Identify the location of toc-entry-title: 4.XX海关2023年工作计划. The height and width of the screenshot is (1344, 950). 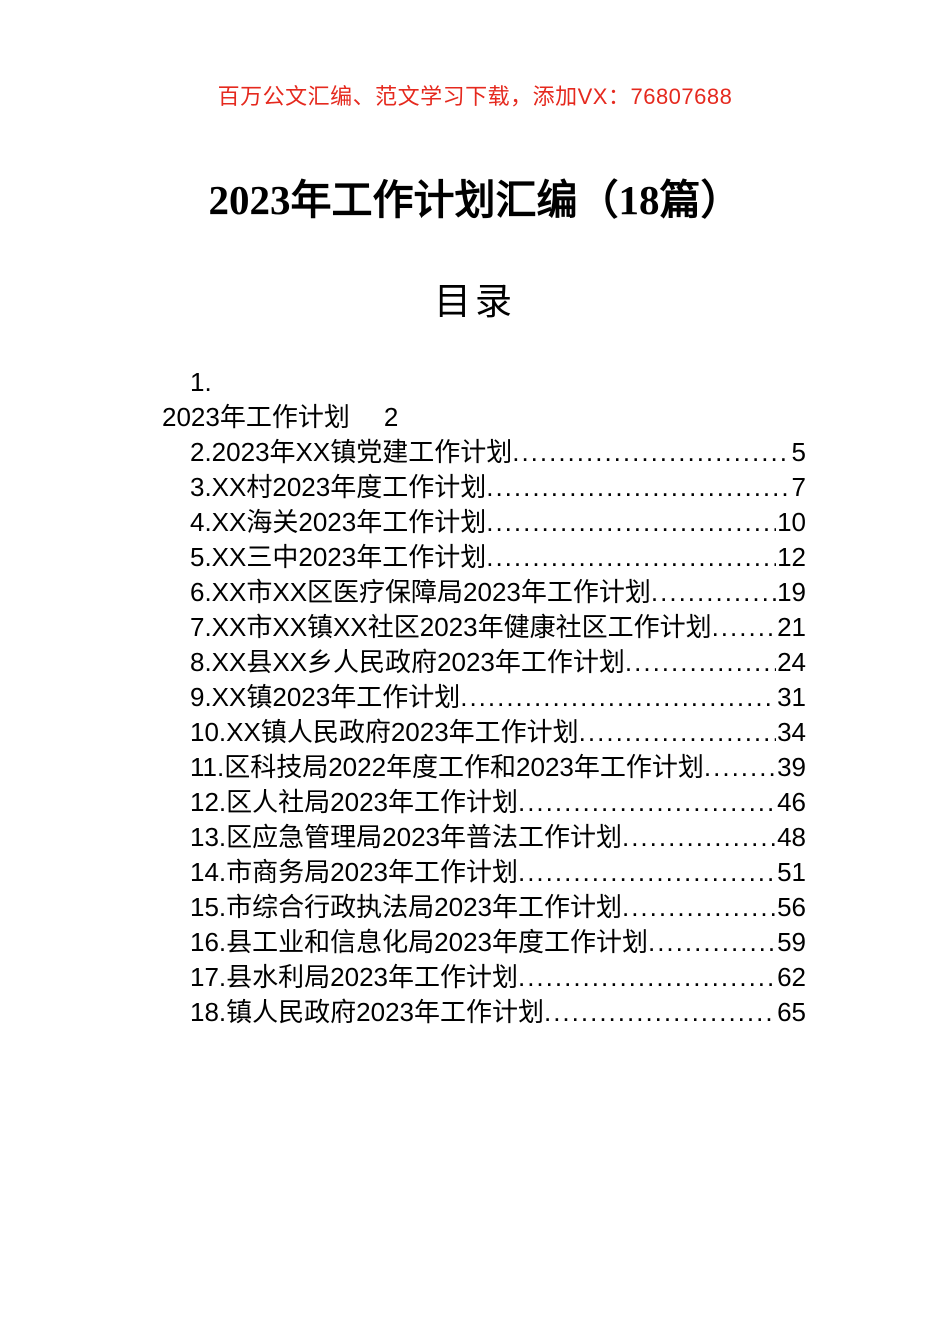
(338, 522).